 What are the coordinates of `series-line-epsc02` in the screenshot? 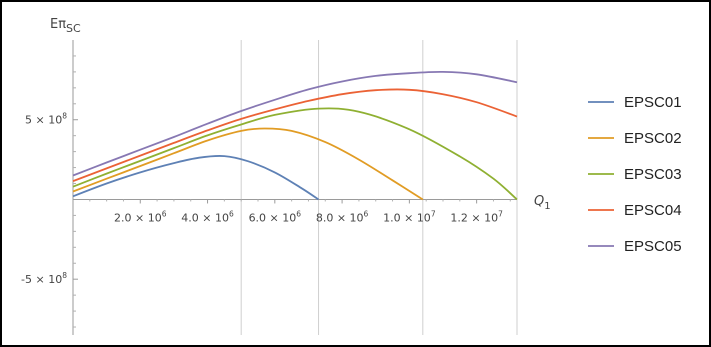 It's located at (248, 164).